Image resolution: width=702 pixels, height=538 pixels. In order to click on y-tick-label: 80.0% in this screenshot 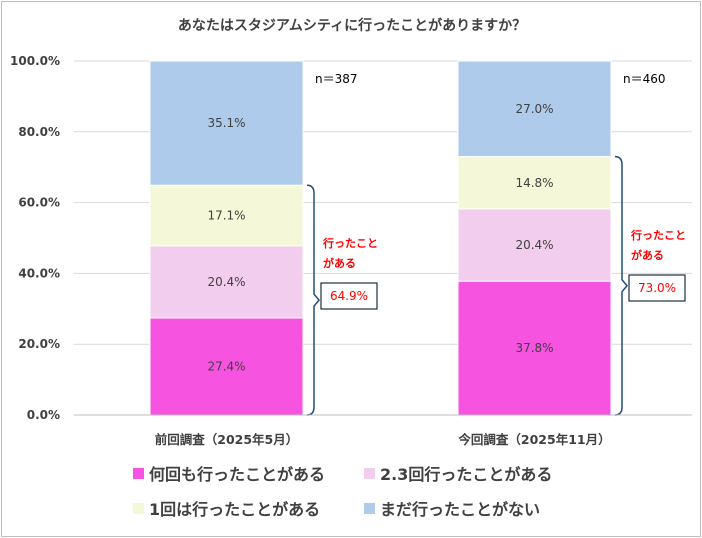, I will do `click(39, 132)`.